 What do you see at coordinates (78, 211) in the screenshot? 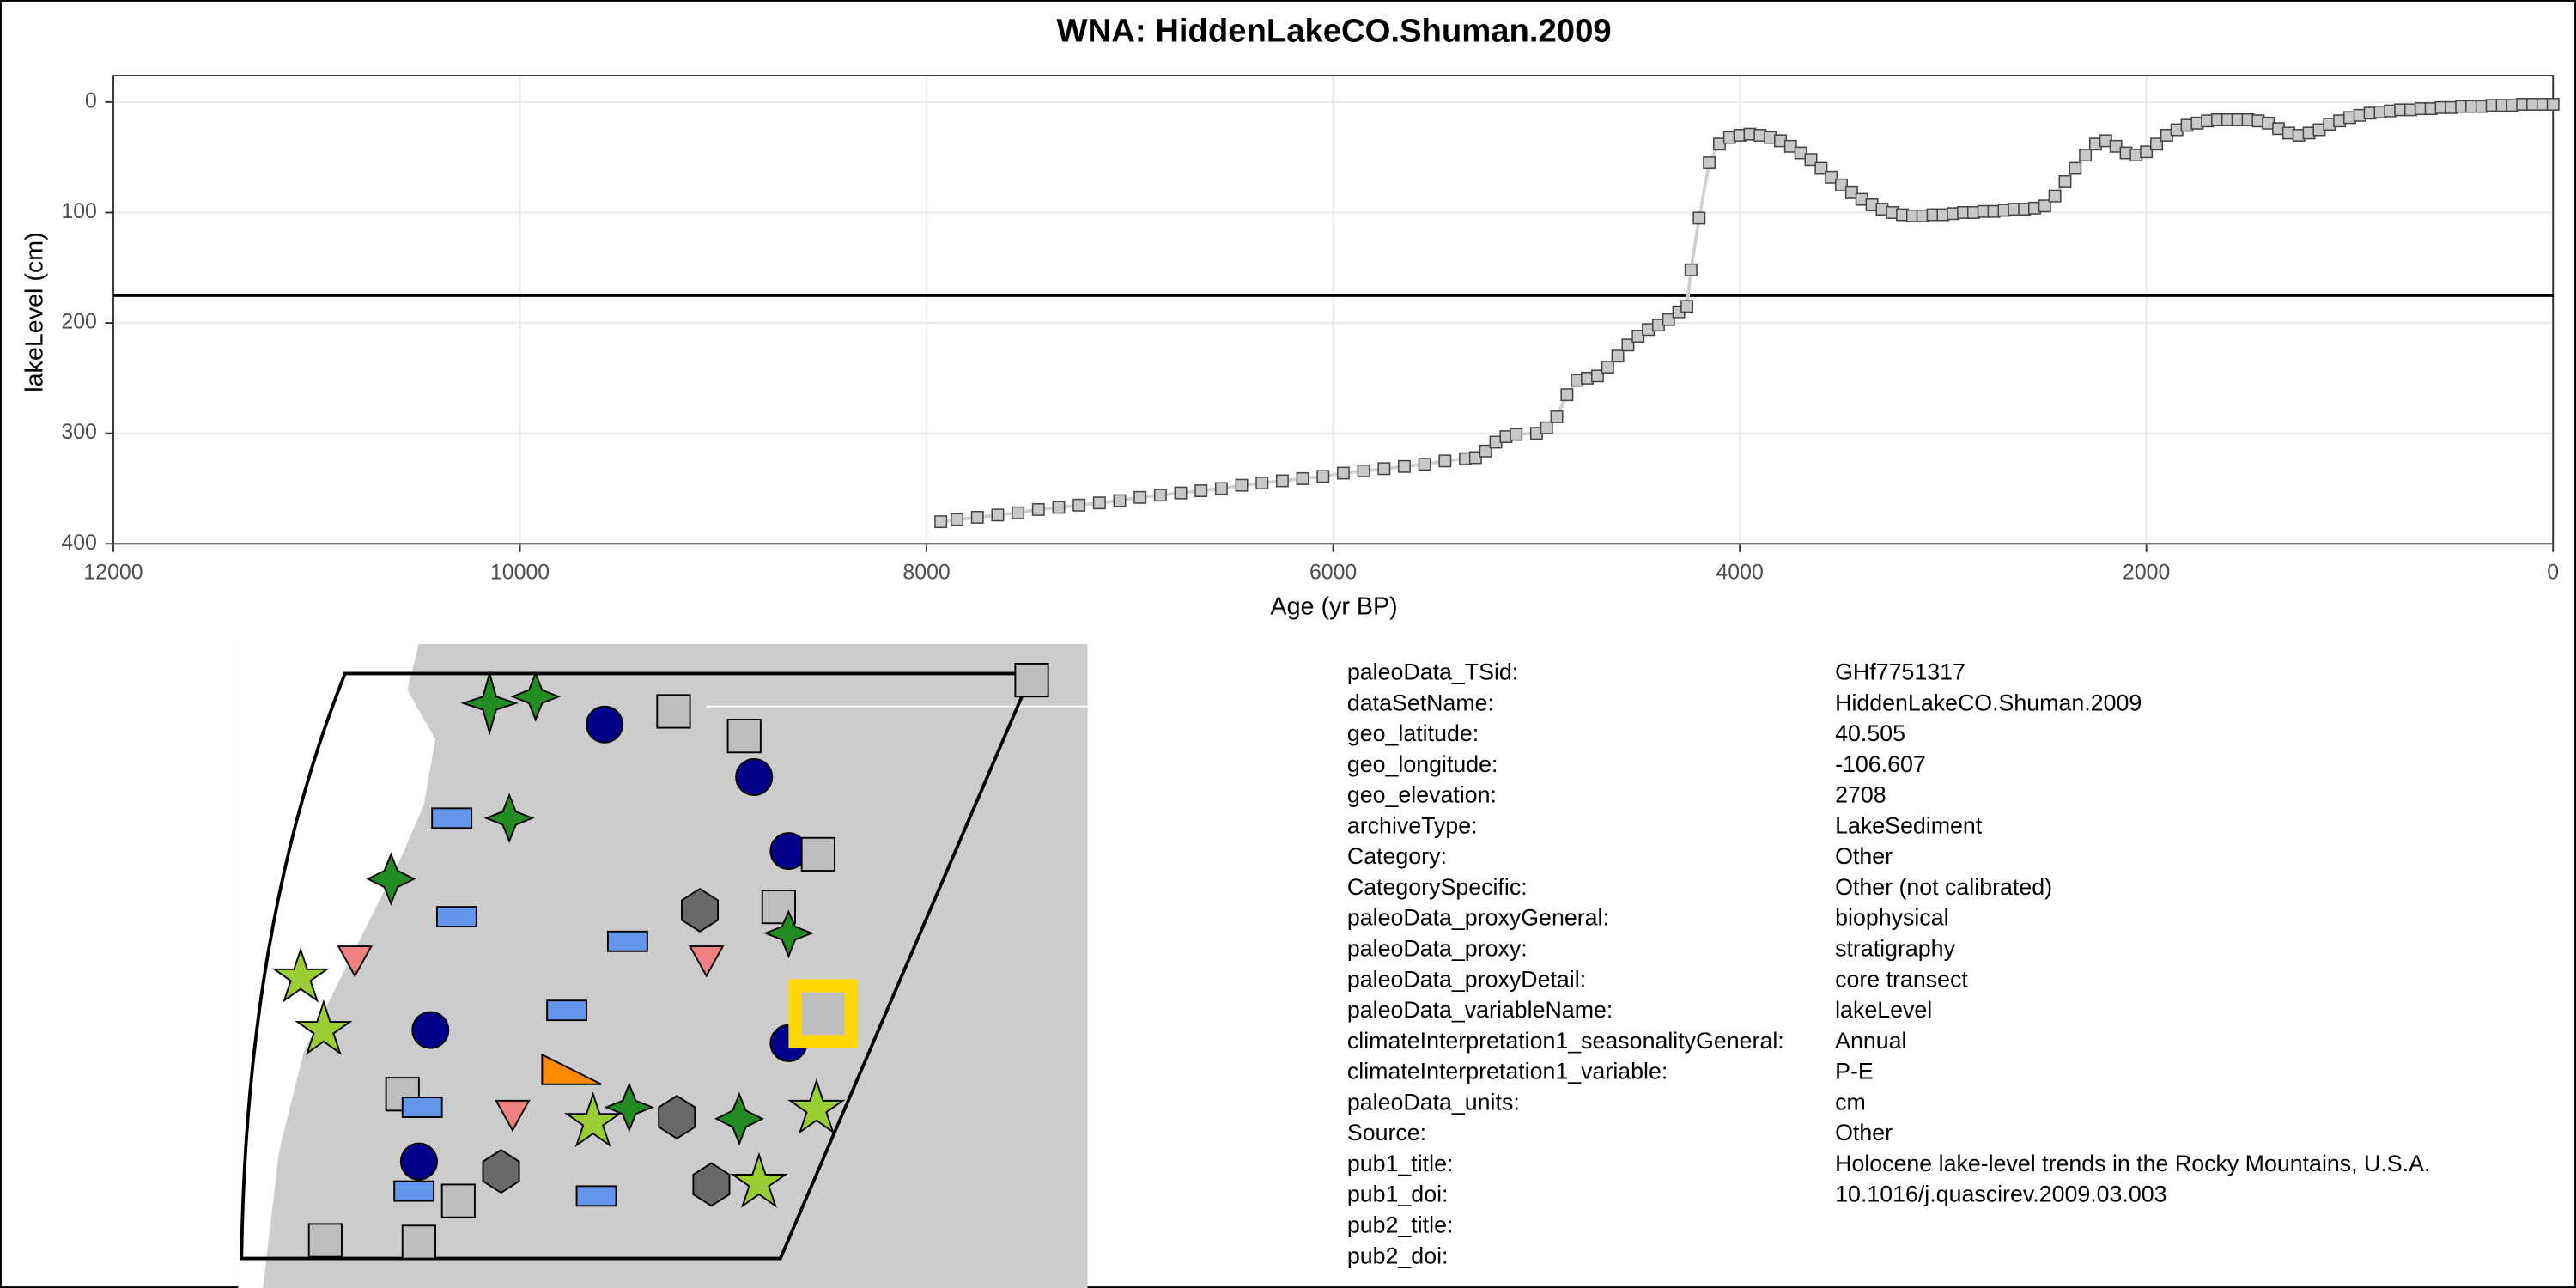
I see `y-tick-label: 100` at bounding box center [78, 211].